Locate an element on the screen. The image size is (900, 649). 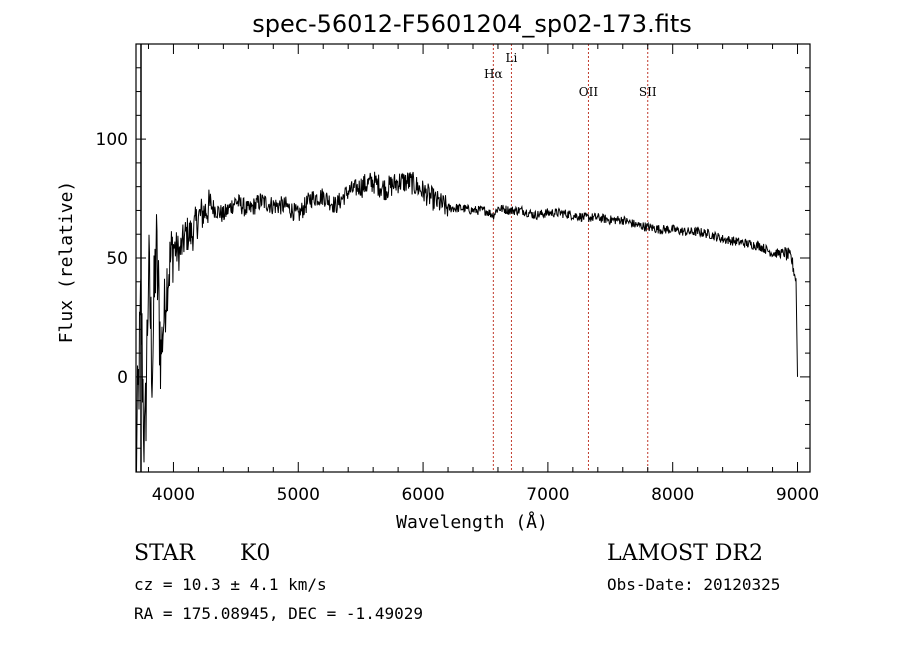
survey-name: LAMOST DR2 is located at coordinates (685, 553).